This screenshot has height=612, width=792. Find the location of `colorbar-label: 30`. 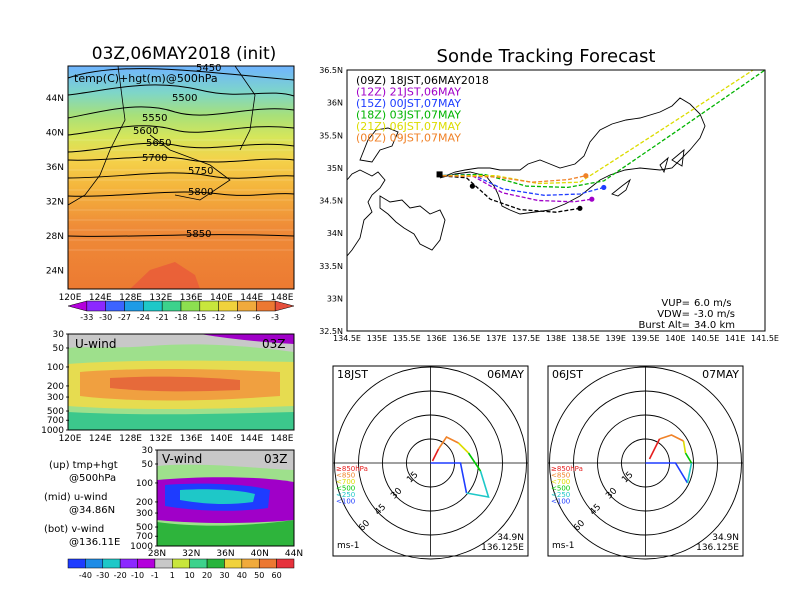

colorbar-label: 30 is located at coordinates (224, 575).